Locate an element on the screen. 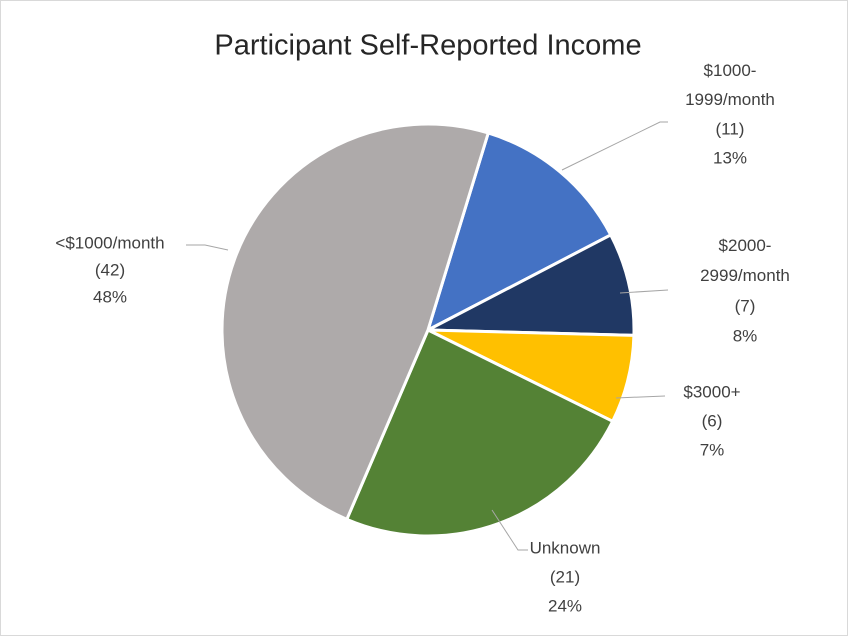 The width and height of the screenshot is (848, 636). category-label: $2000-2999/month is located at coordinates (745, 260).